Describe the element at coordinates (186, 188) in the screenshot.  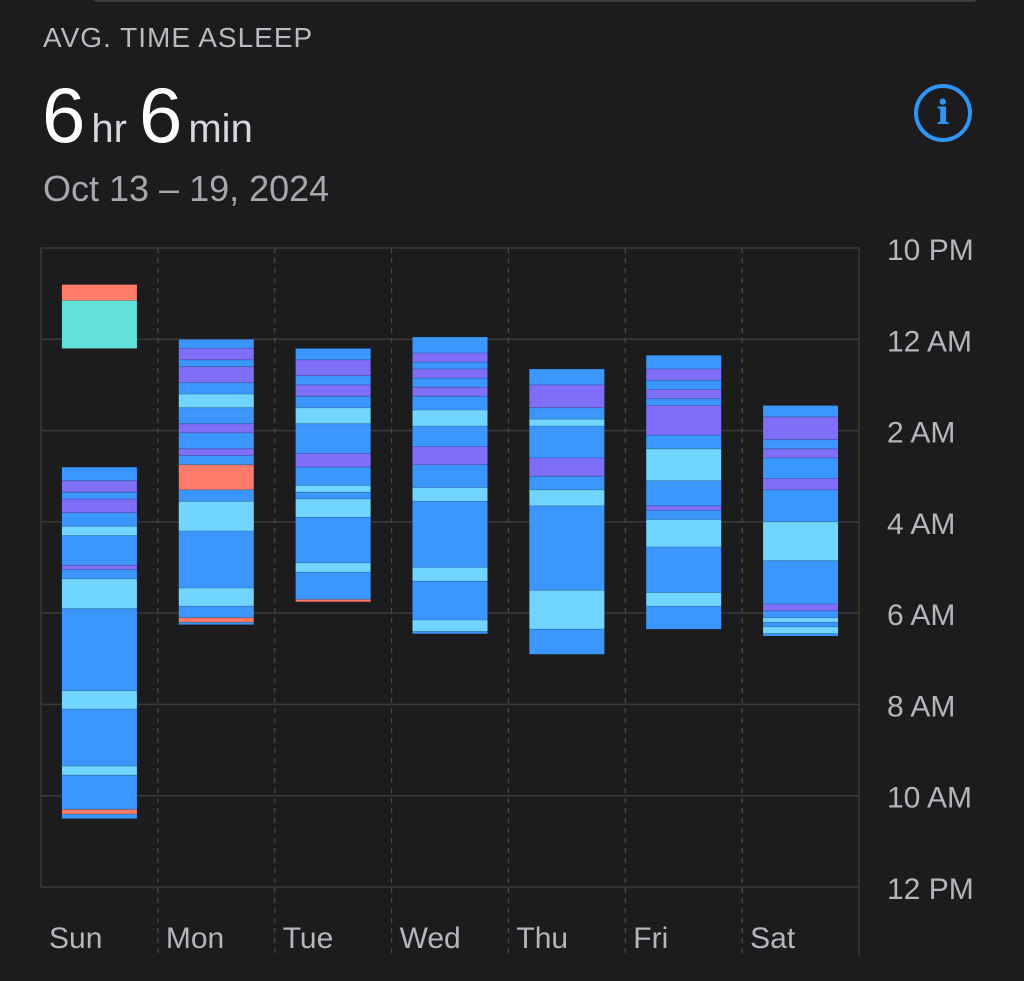
I see `date-range: Oct 13 – 19, 2024` at that location.